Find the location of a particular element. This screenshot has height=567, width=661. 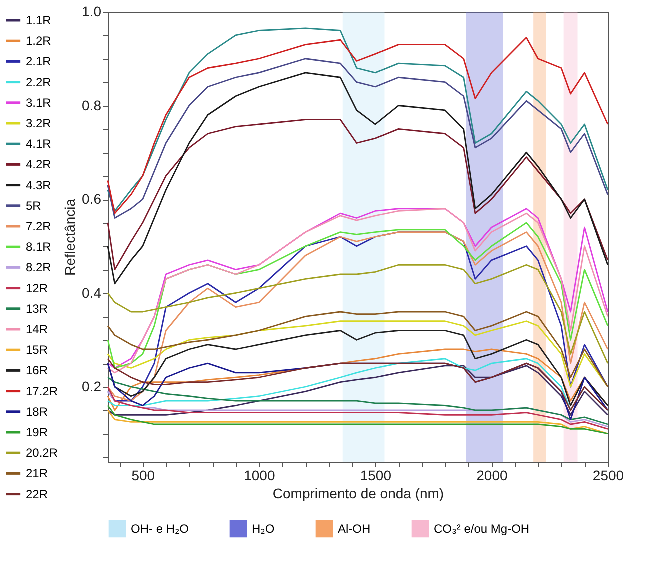

legend-label: 18R is located at coordinates (37, 411).